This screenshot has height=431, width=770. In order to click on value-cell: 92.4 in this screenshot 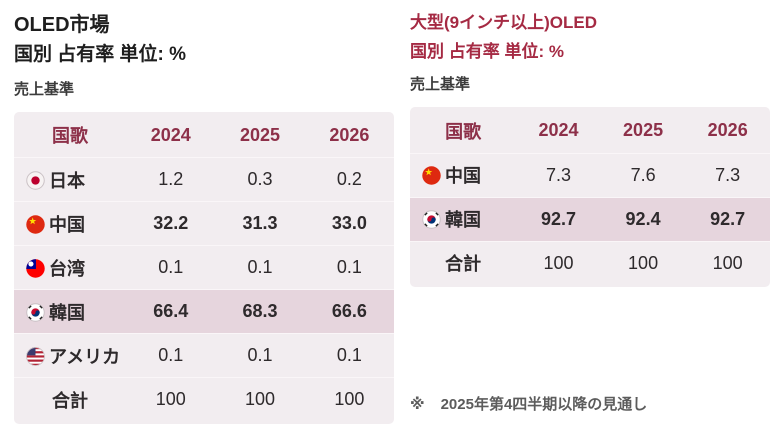, I will do `click(643, 218)`.